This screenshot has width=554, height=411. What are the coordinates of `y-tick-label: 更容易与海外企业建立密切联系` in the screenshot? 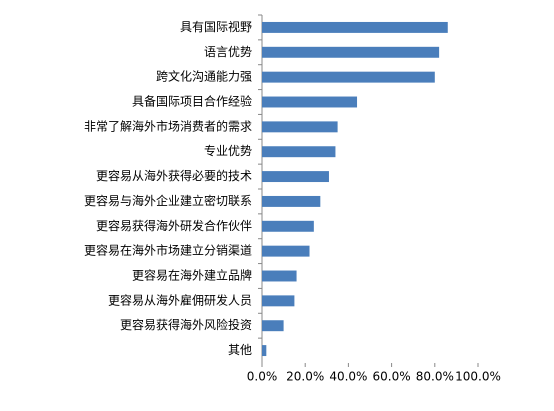 It's located at (168, 200).